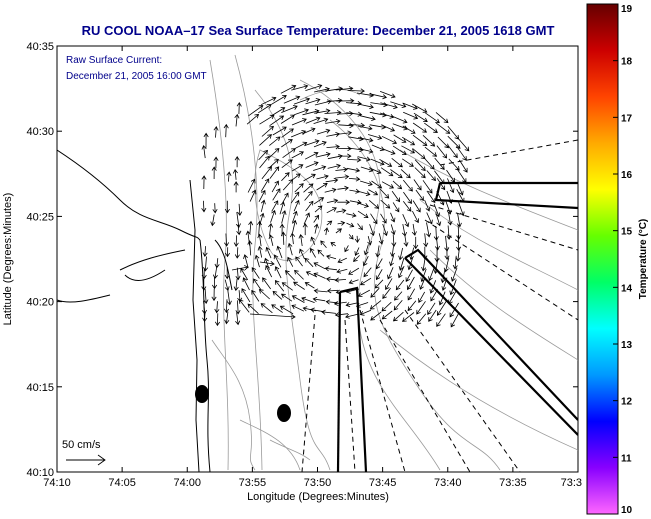 The image size is (651, 519). Describe the element at coordinates (448, 483) in the screenshot. I see `x-tick-label: 73:40` at that location.